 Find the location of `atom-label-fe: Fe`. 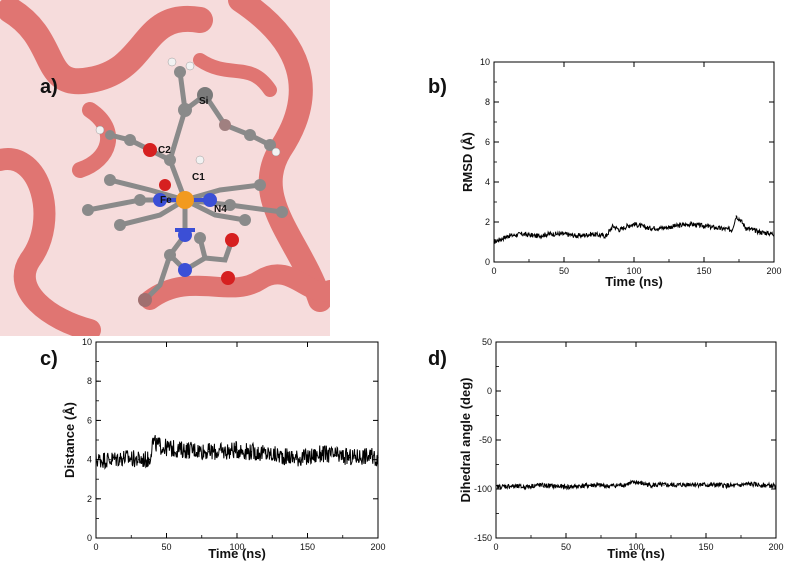

atom-label-fe: Fe is located at coordinates (166, 200).